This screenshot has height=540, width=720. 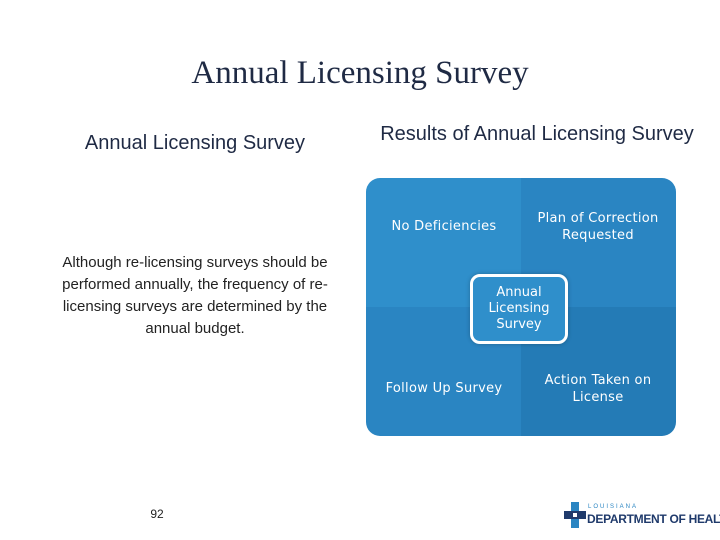 What do you see at coordinates (598, 389) in the screenshot?
I see `quadrant-label-action-taken: Action Taken on License` at bounding box center [598, 389].